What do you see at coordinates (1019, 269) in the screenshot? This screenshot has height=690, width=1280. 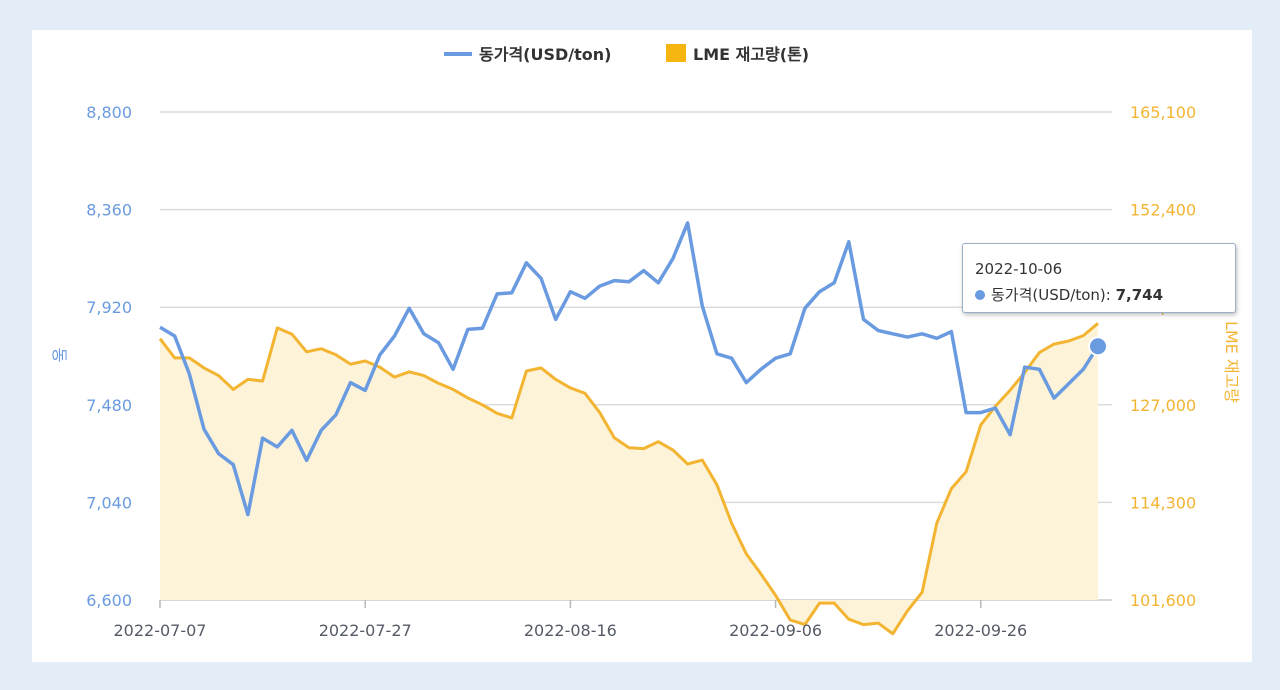 I see `tooltip-date: 2022-10-06` at bounding box center [1019, 269].